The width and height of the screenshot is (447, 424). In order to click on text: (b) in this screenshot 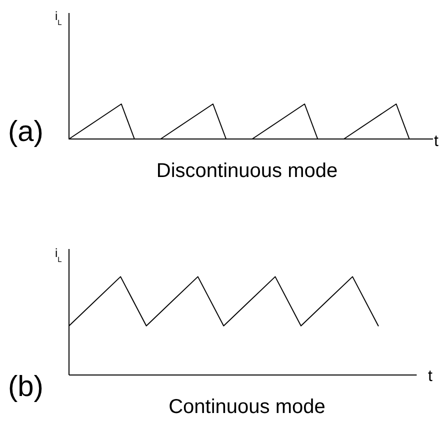, I will do `click(26, 387)`.